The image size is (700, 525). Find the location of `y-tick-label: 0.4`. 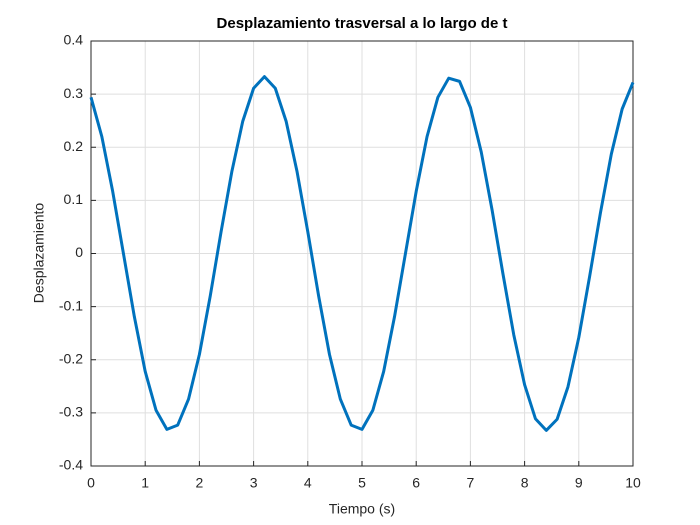

y-tick-label: 0.4 is located at coordinates (74, 40).